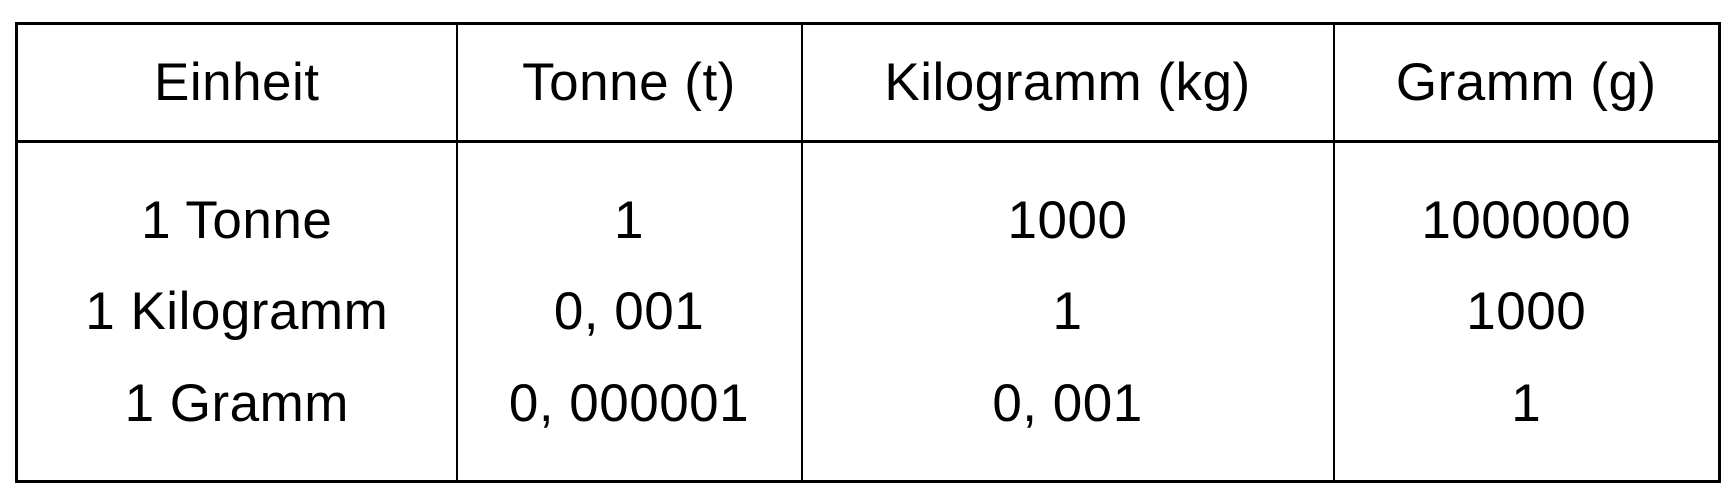 The height and width of the screenshot is (504, 1732). What do you see at coordinates (237, 221) in the screenshot?
I see `cell-value: 1 Tonne` at bounding box center [237, 221].